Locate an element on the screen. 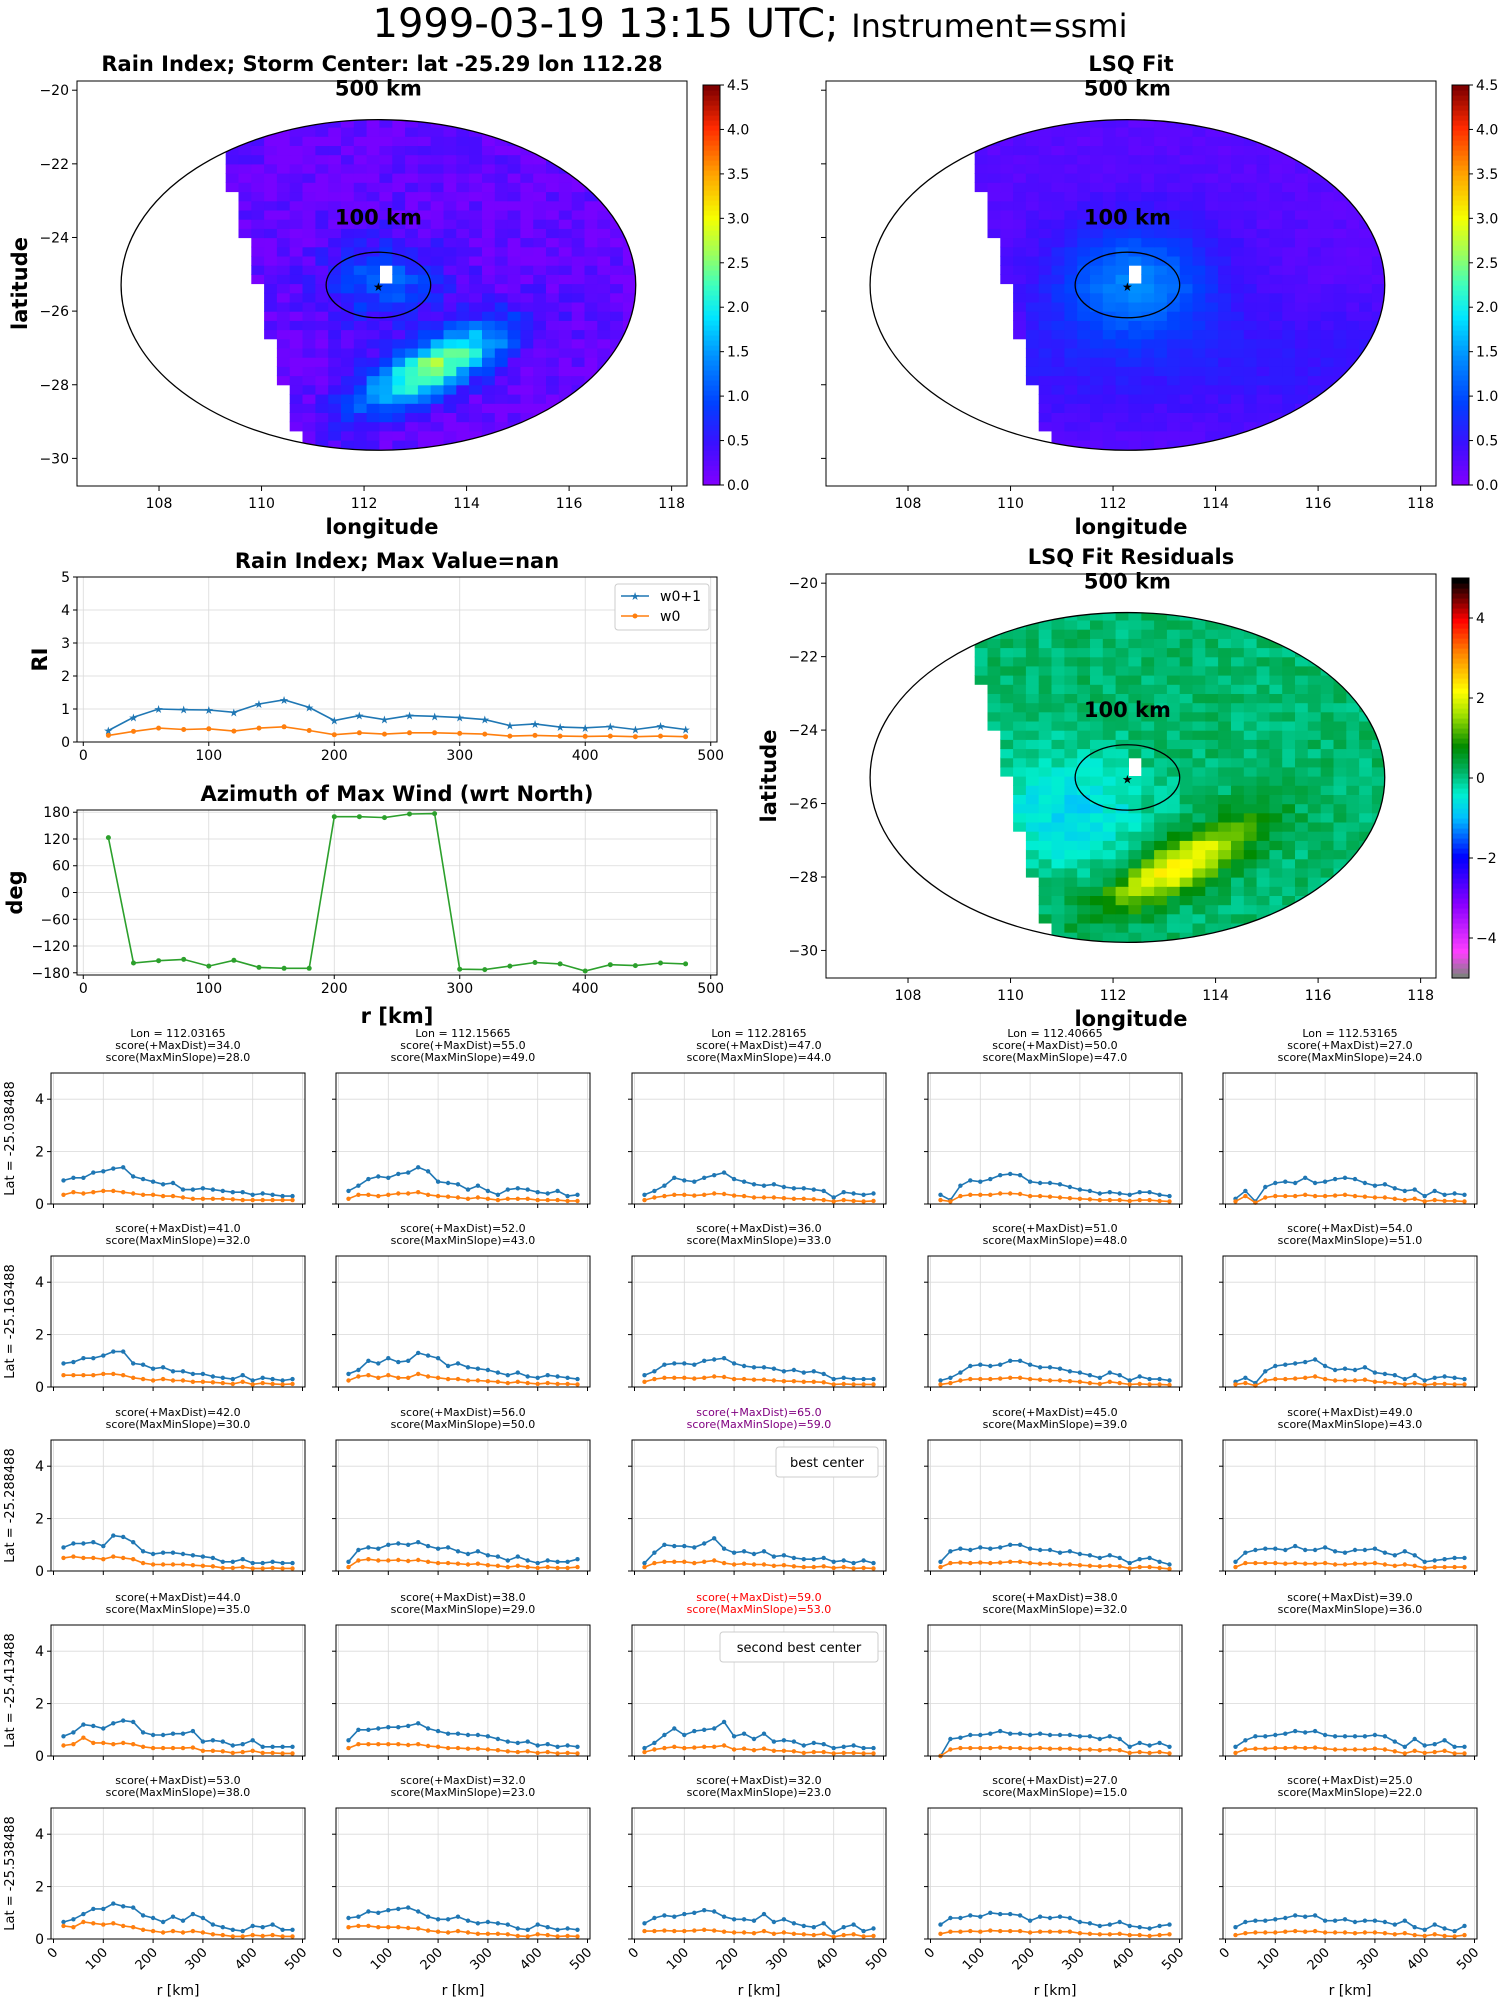  colorbar-tick-label: 0.0 is located at coordinates (1487, 486).